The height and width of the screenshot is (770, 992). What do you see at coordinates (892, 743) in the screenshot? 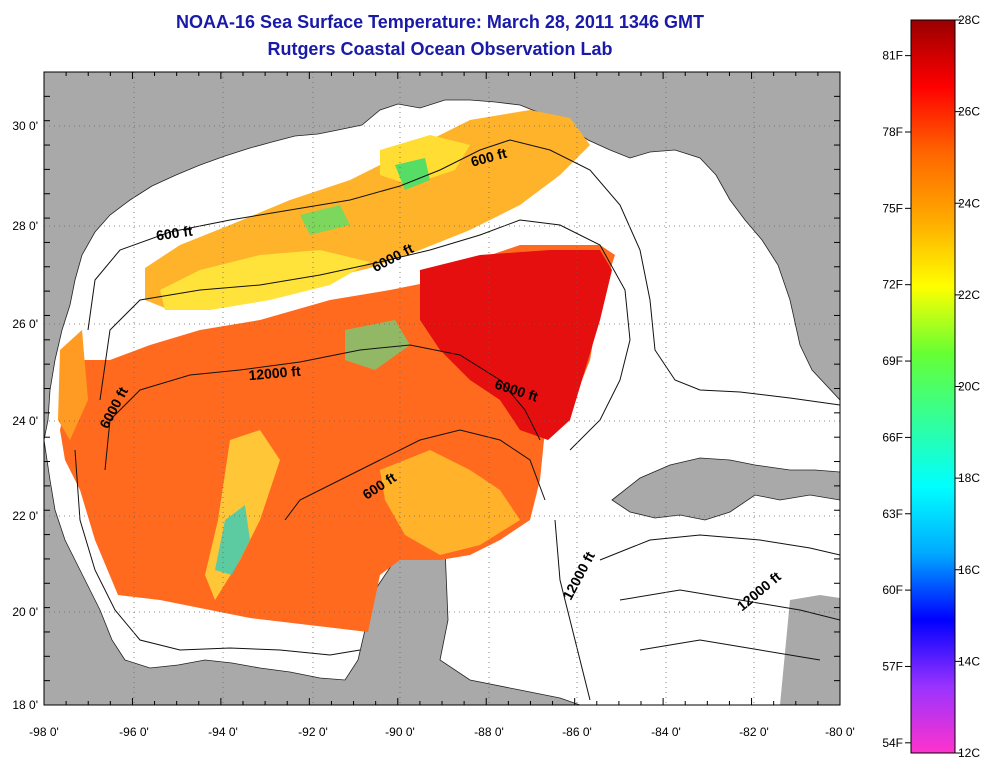
I see `colorbar-fahrenheit-label: 54F` at bounding box center [892, 743].